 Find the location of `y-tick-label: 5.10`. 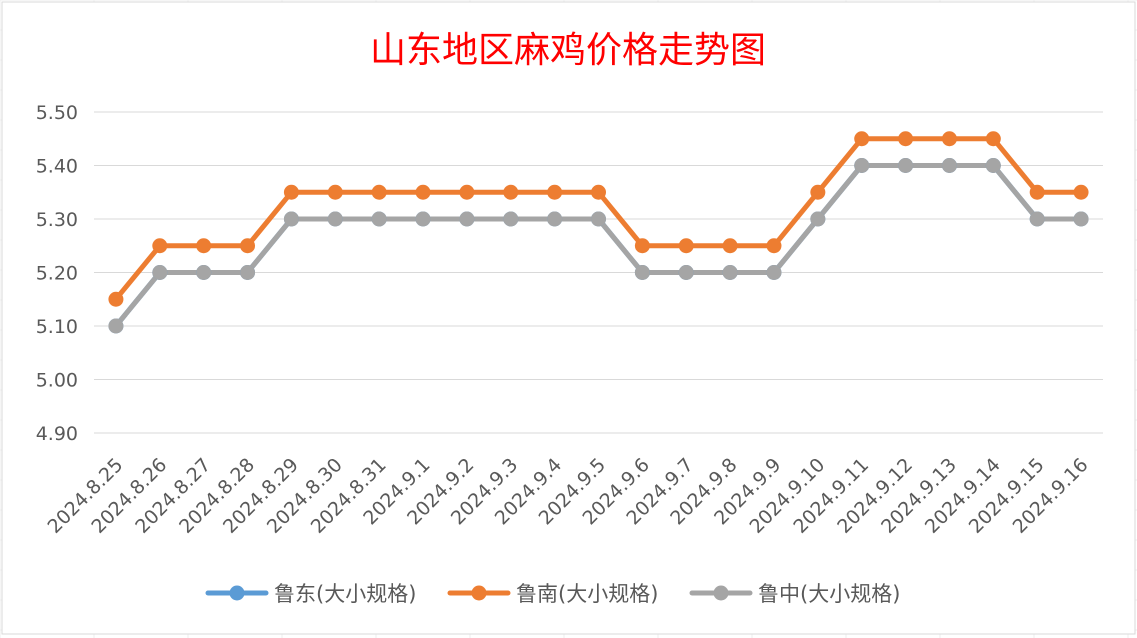

y-tick-label: 5.10 is located at coordinates (57, 327).